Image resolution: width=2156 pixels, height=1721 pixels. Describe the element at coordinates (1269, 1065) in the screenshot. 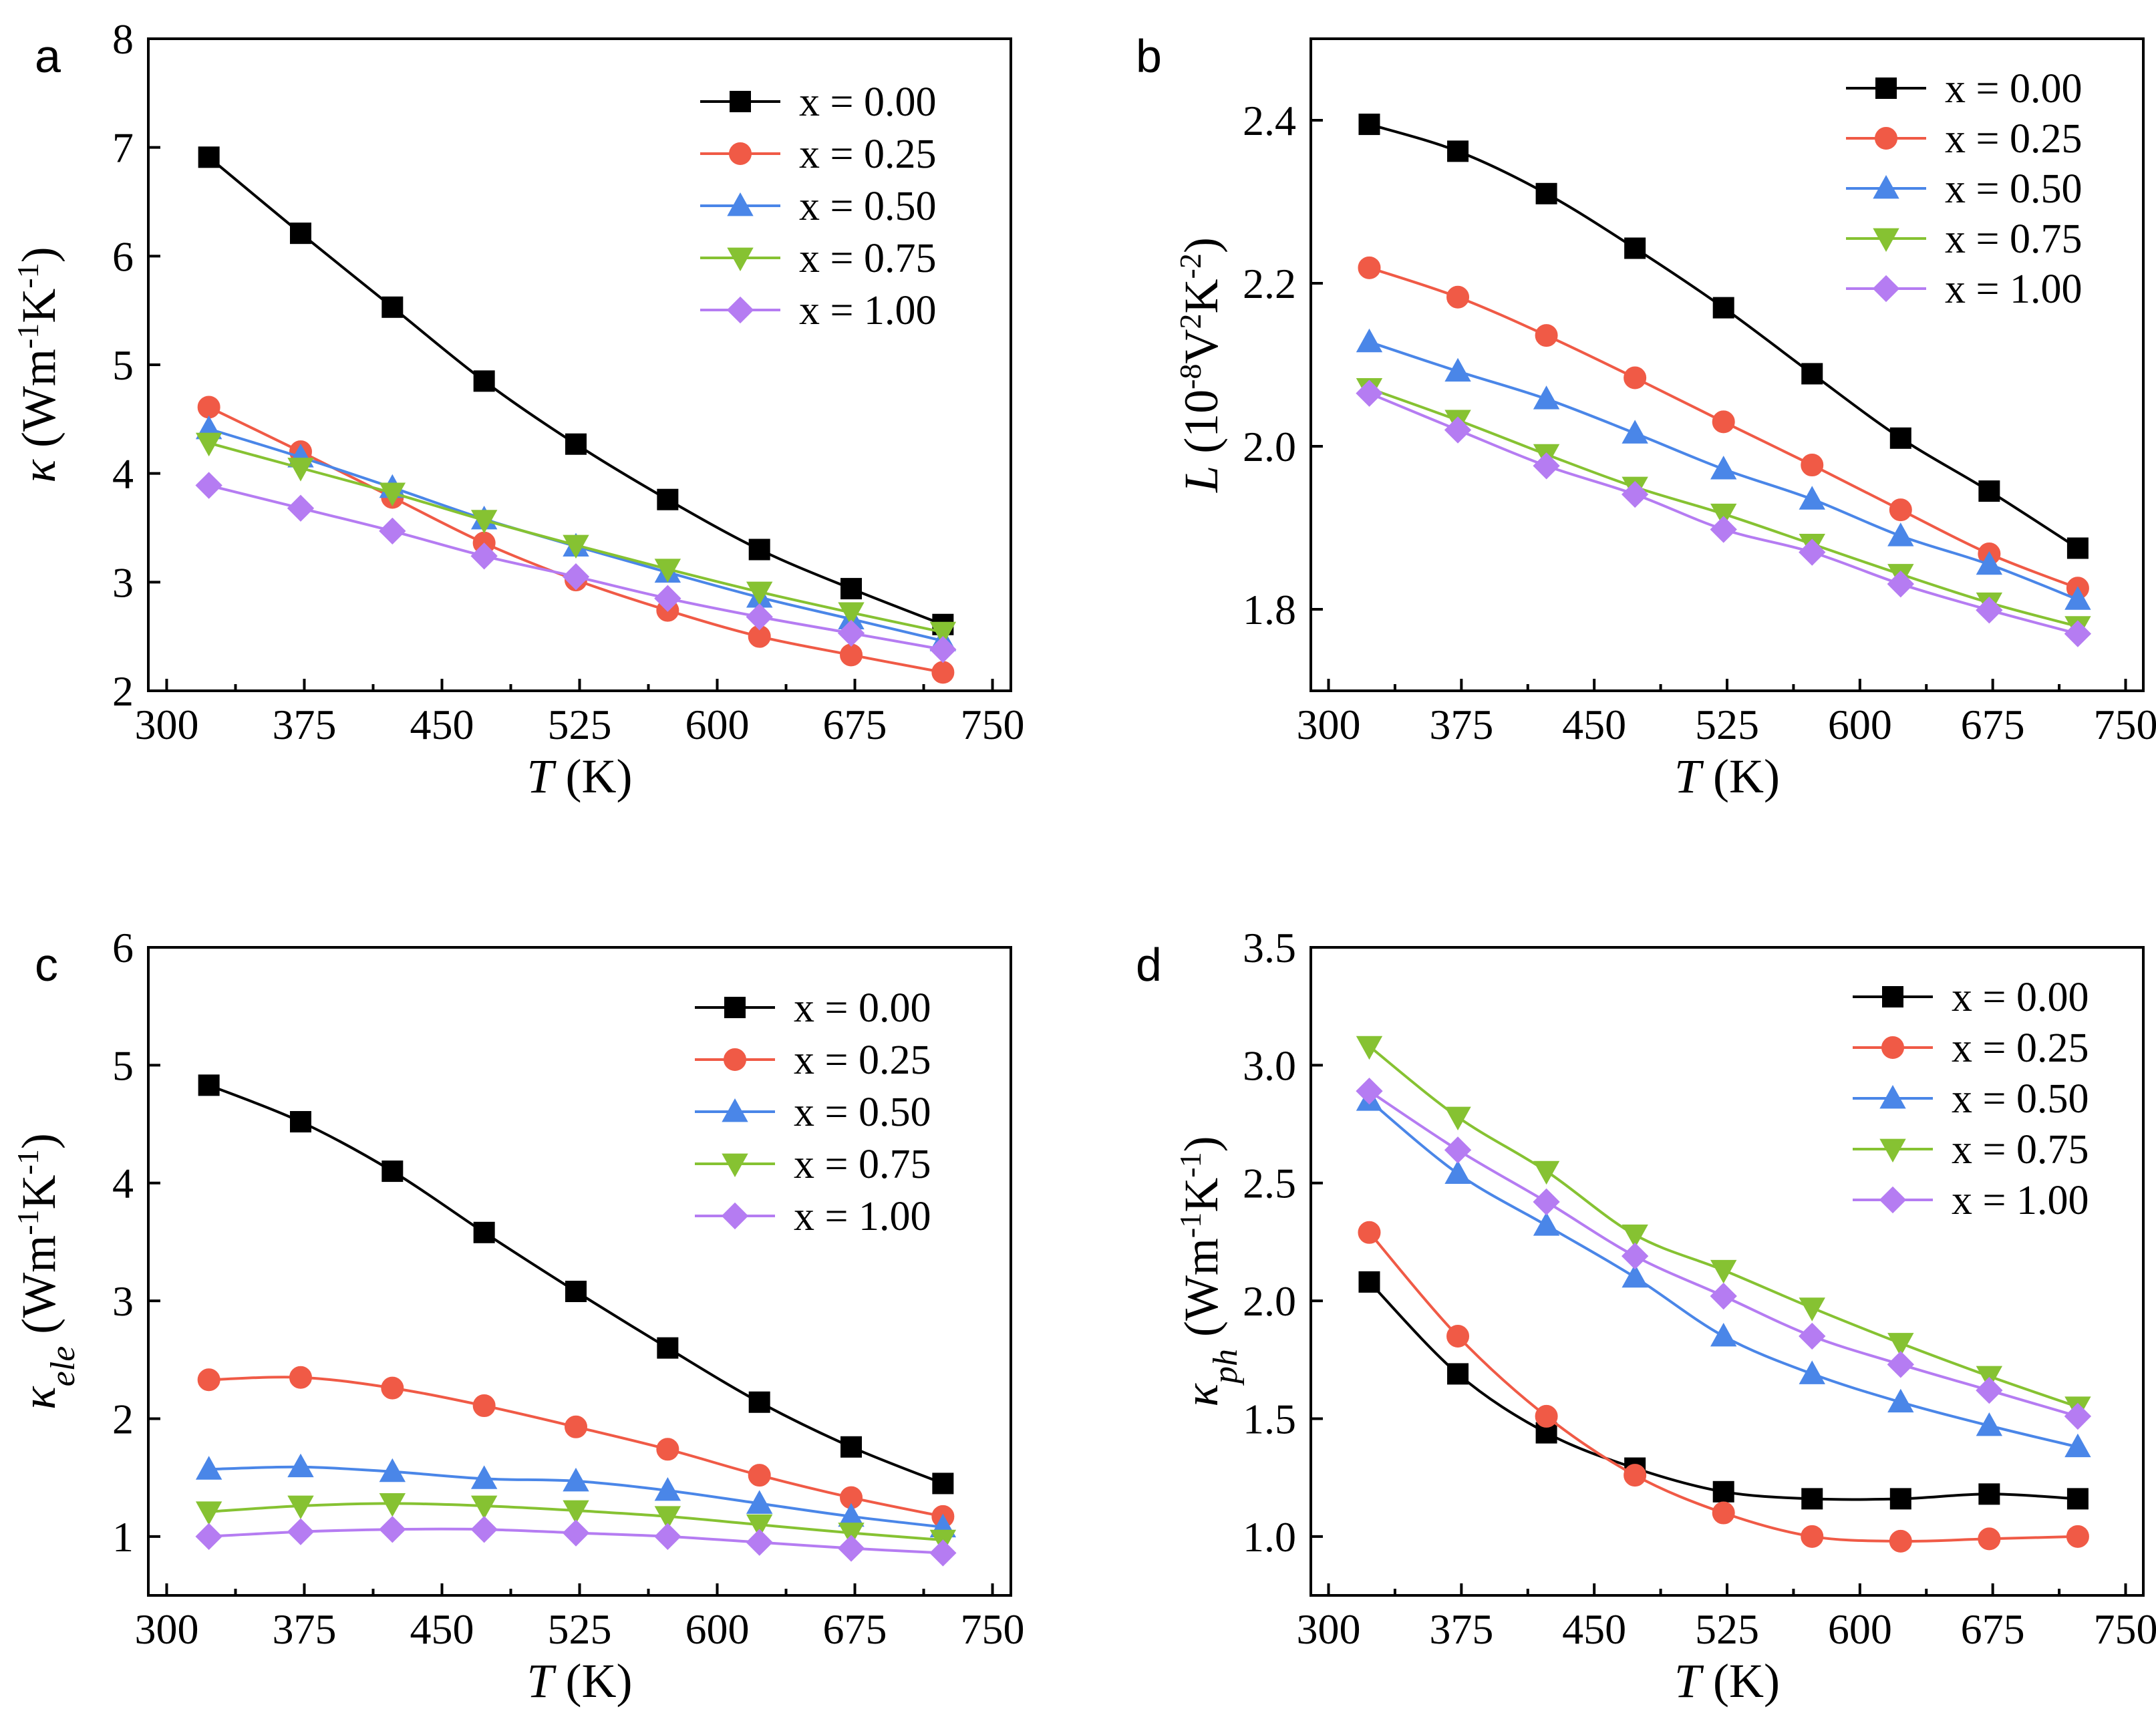

I see `y-tick-label: 3.0` at that location.